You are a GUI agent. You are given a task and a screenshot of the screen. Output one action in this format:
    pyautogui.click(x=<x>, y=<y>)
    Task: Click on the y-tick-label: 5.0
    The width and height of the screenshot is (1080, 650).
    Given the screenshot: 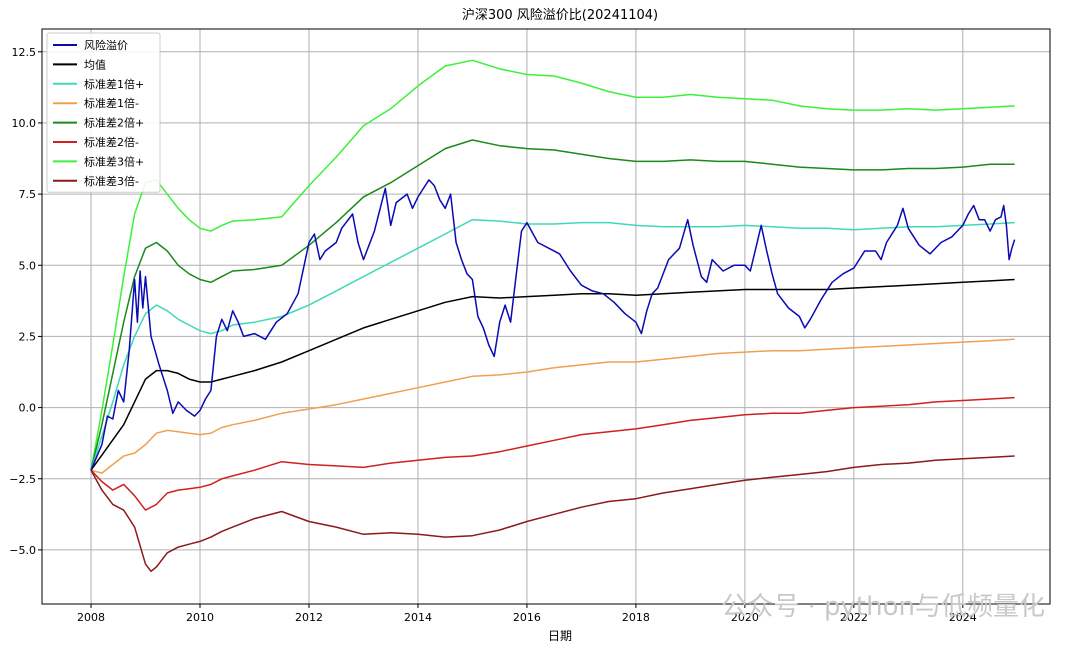 What is the action you would take?
    pyautogui.click(x=28, y=265)
    